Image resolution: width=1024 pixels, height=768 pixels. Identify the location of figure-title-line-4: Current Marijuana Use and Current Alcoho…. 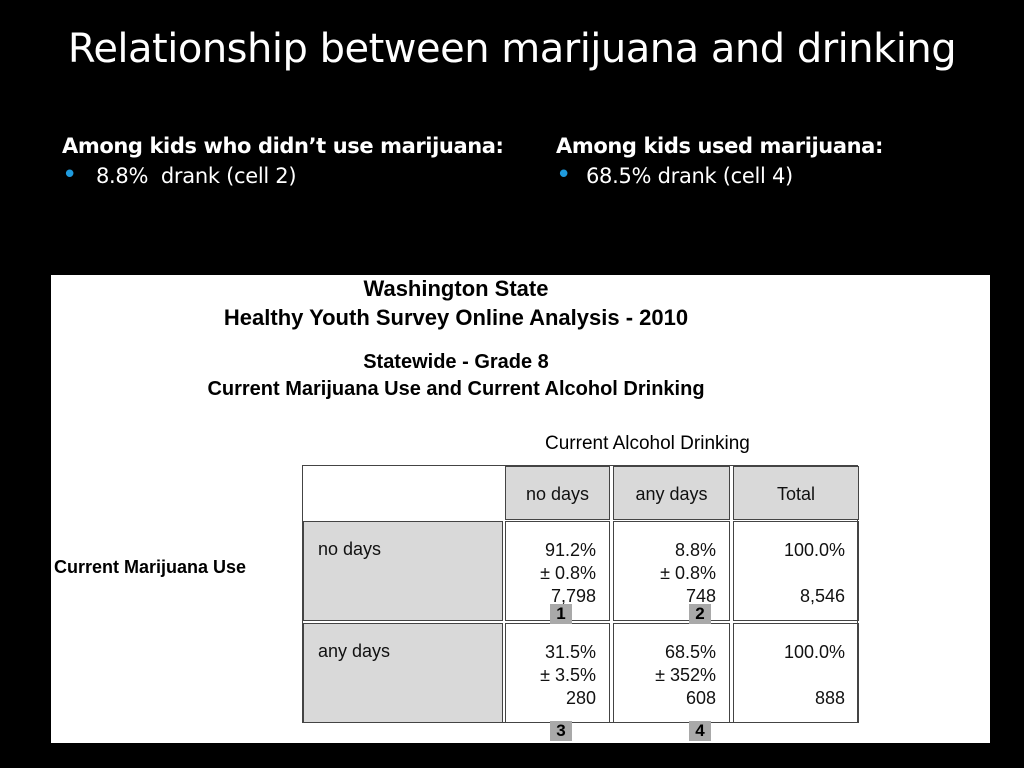
(456, 389).